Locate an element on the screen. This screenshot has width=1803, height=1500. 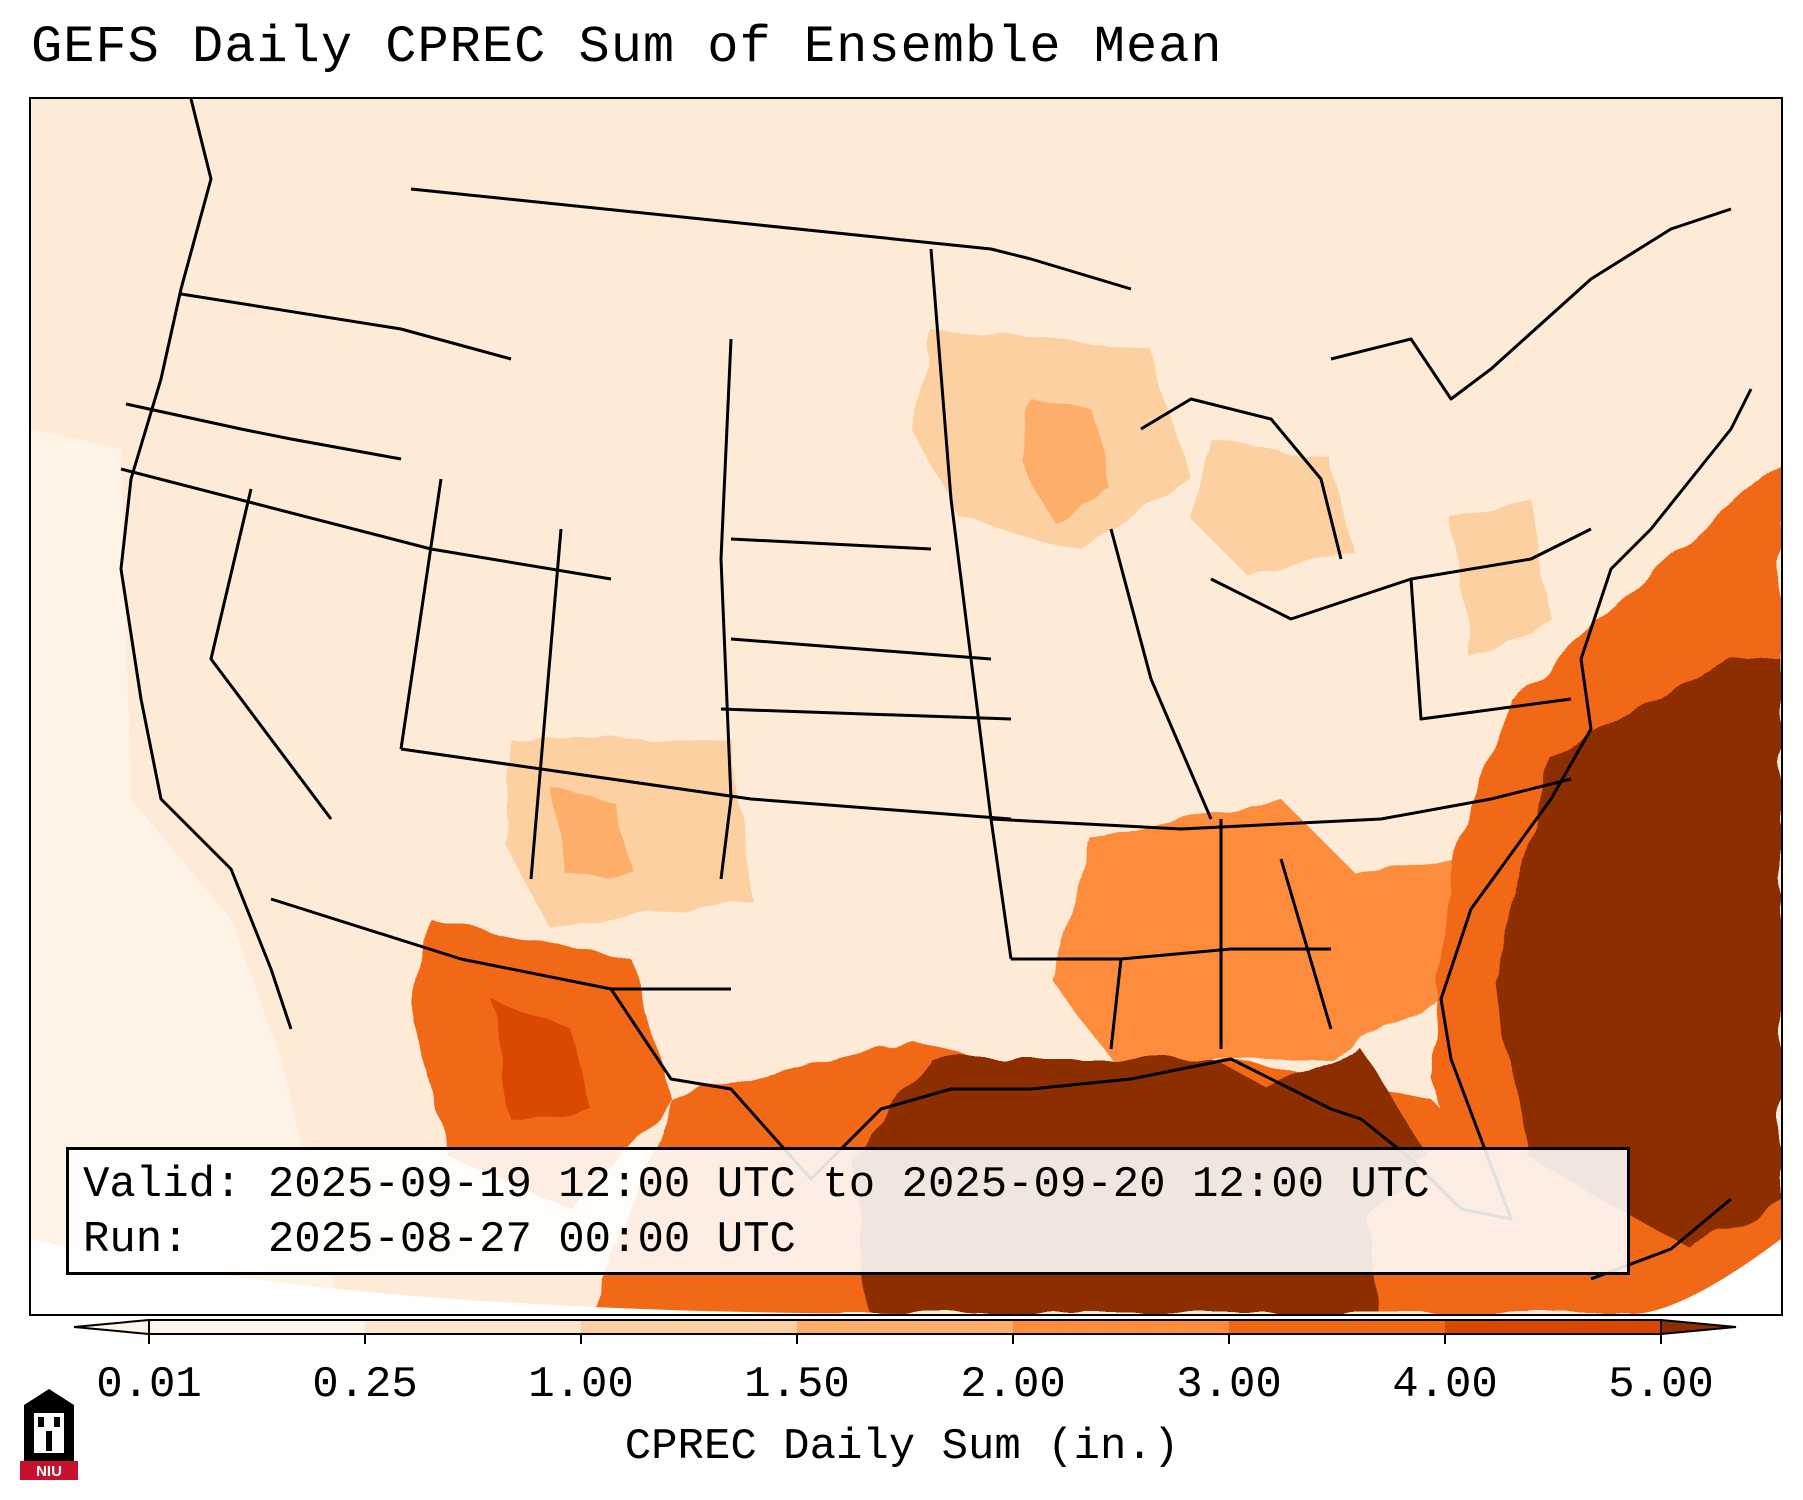
precip-area-atlantic-core is located at coordinates (1636, 954).